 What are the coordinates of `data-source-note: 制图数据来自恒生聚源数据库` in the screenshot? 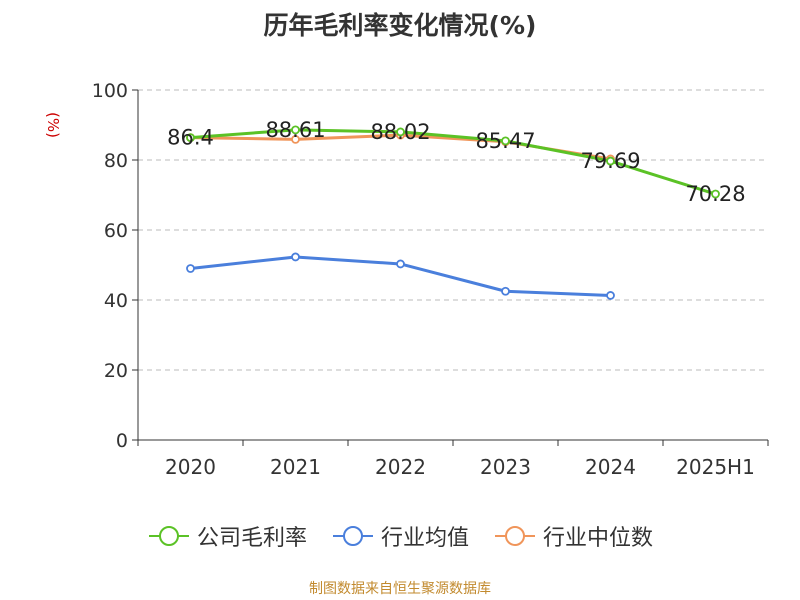 It's located at (400, 589).